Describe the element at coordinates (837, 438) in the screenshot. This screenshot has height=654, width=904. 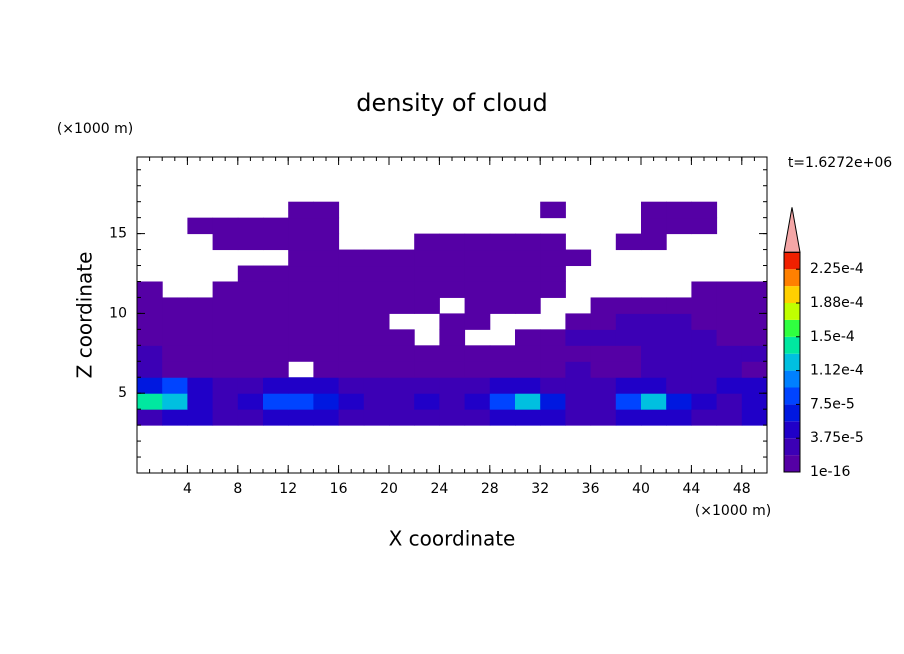
I see `colorbar-tick-label: 3.75e-5` at that location.